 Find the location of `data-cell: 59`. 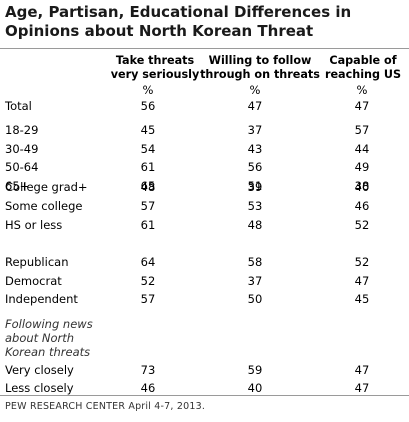

data-cell: 59 is located at coordinates (255, 370).